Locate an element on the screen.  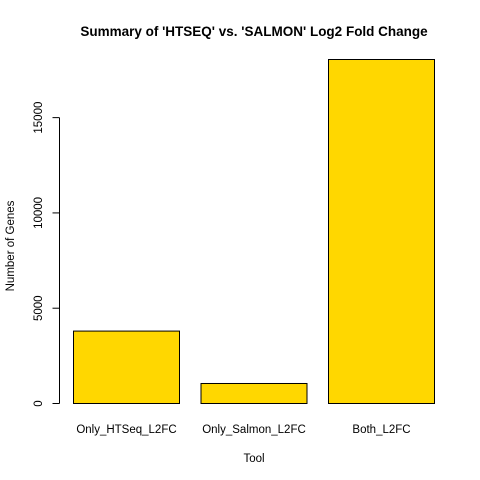
bar-only-htseq-l2fc is located at coordinates (126, 367).